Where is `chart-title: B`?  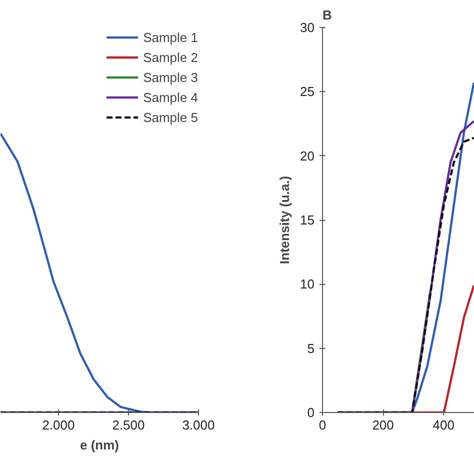
chart-title: B is located at coordinates (327, 15).